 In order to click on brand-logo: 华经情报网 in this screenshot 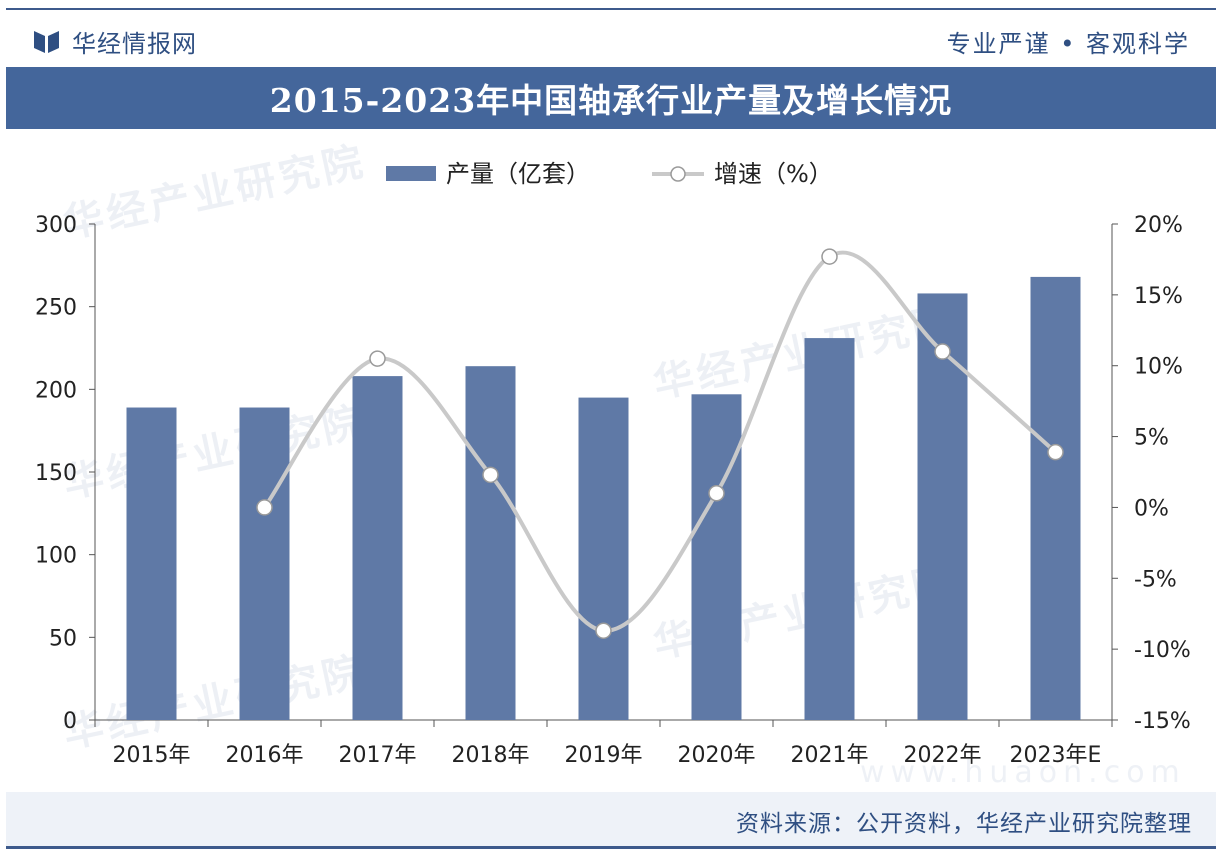, I will do `click(114, 41)`.